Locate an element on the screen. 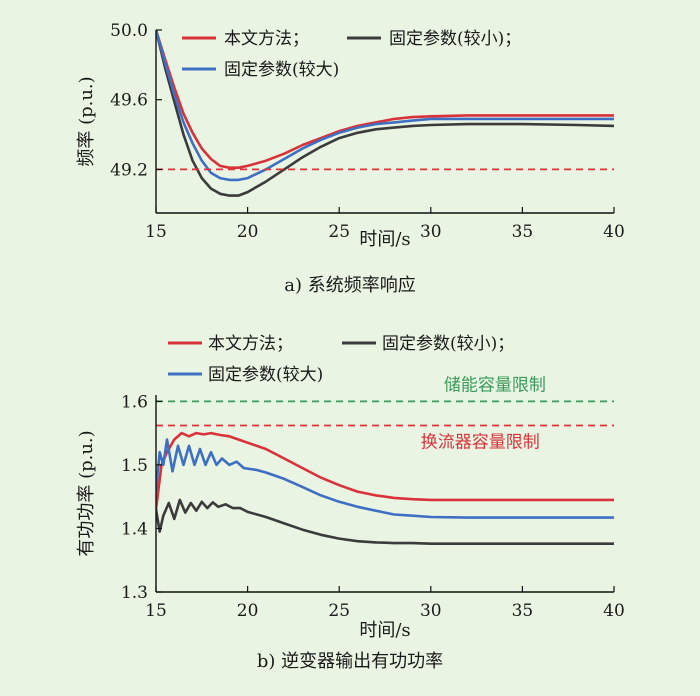 Image resolution: width=700 pixels, height=696 pixels. y-tick-label: 1.6 is located at coordinates (134, 402).